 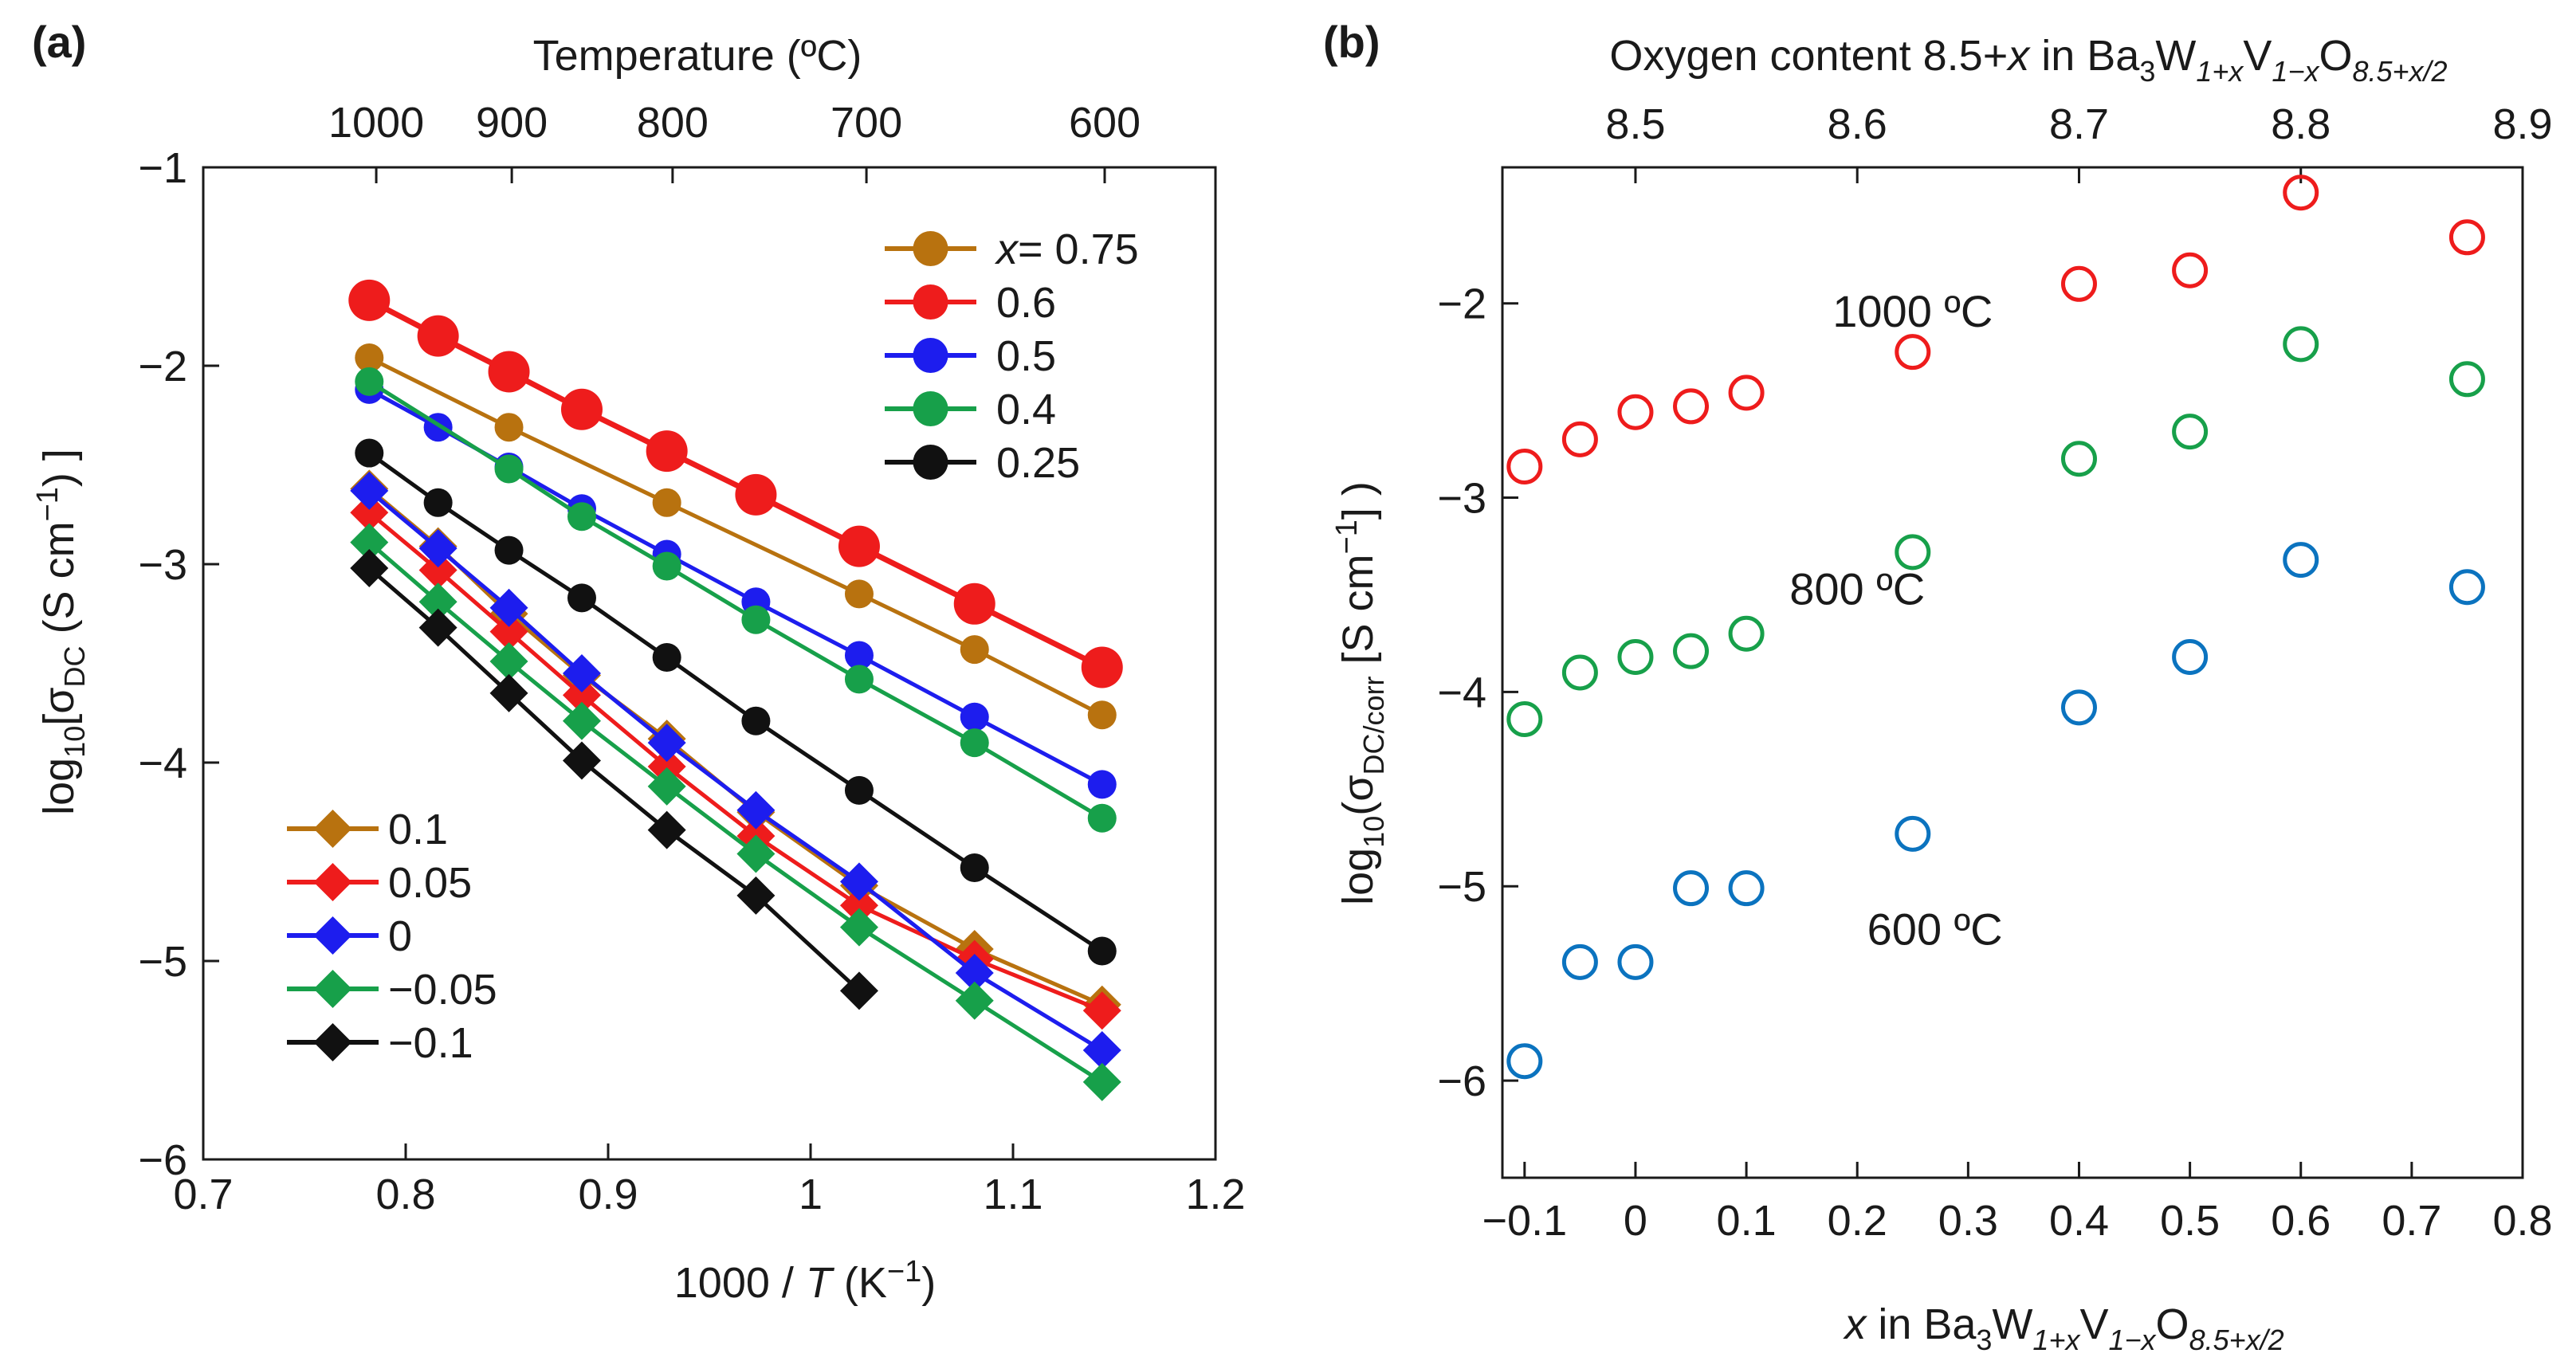 What do you see at coordinates (1105, 123) in the screenshot?
I see `chart-a-top-tick-label: 600` at bounding box center [1105, 123].